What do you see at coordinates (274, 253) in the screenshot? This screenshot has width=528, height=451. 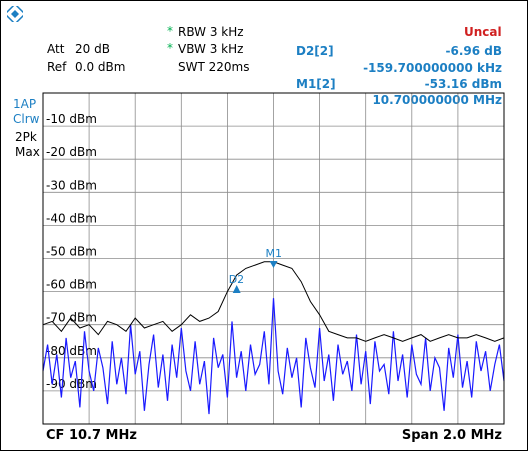 I see `marker-m1-tag: M1` at bounding box center [274, 253].